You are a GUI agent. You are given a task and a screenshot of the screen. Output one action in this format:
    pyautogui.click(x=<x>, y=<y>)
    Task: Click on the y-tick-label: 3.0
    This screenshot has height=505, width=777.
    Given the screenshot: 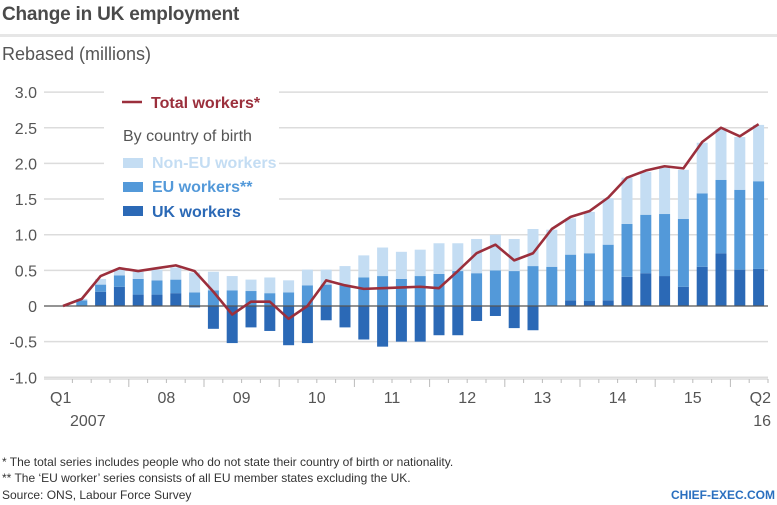 What is the action you would take?
    pyautogui.click(x=26, y=93)
    